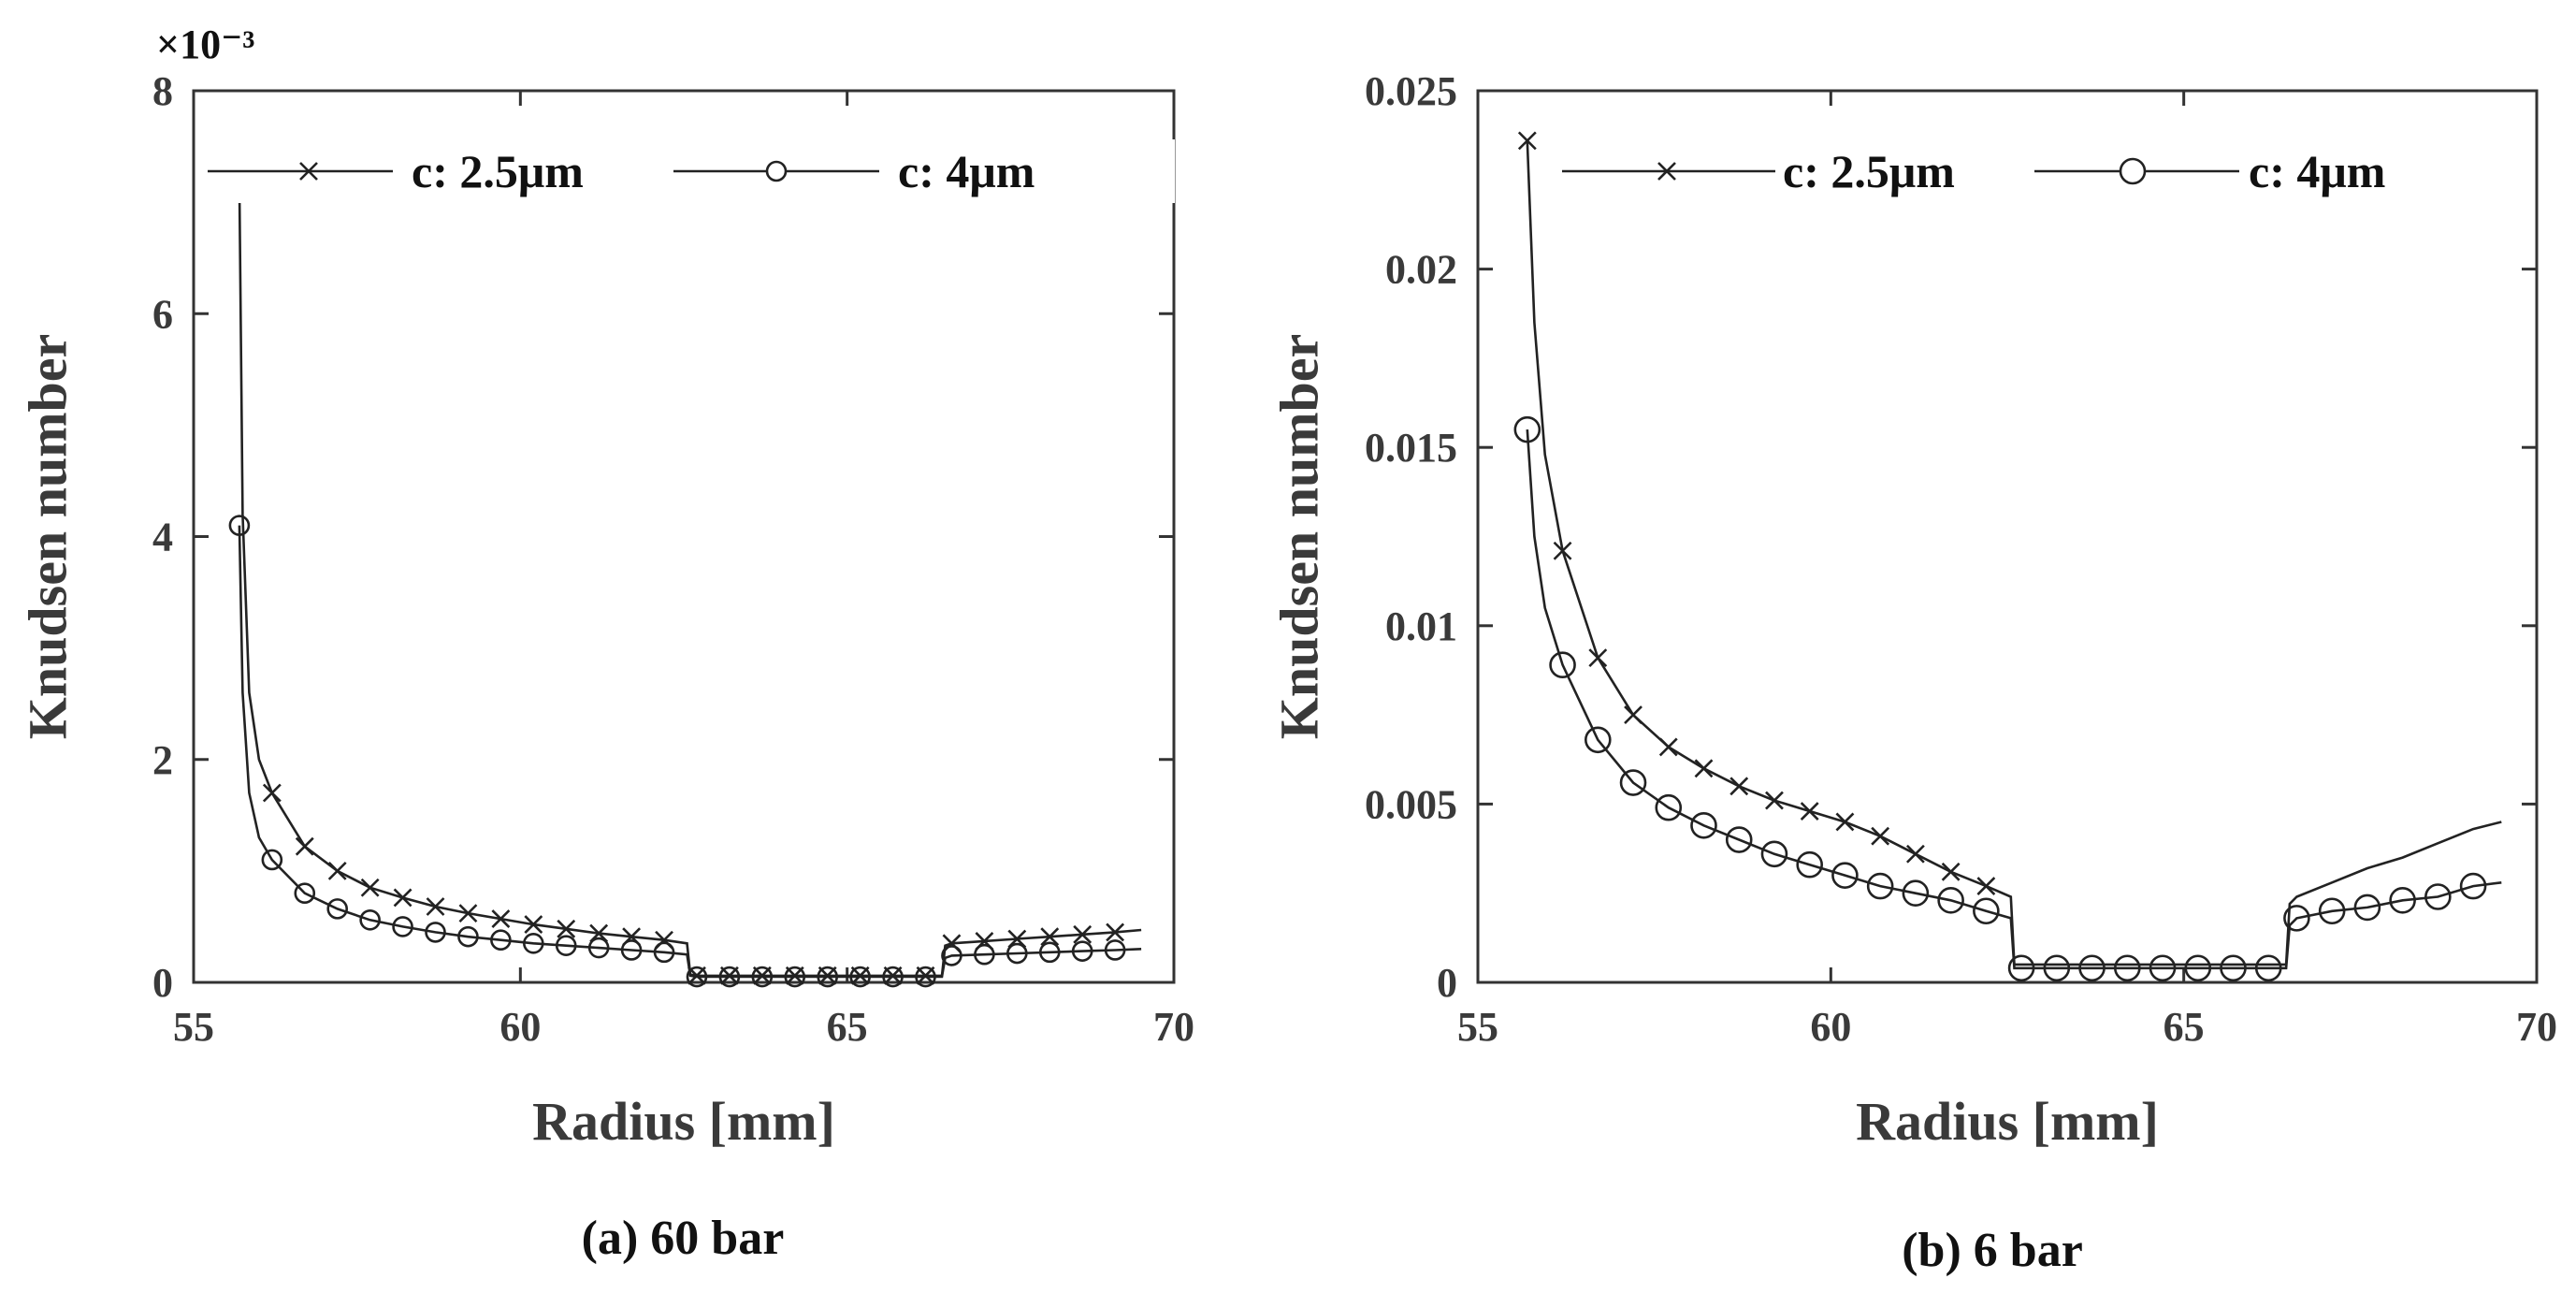 The height and width of the screenshot is (1293, 2576). Describe the element at coordinates (1992, 1251) in the screenshot. I see `panel-caption: (b) 6 bar` at that location.